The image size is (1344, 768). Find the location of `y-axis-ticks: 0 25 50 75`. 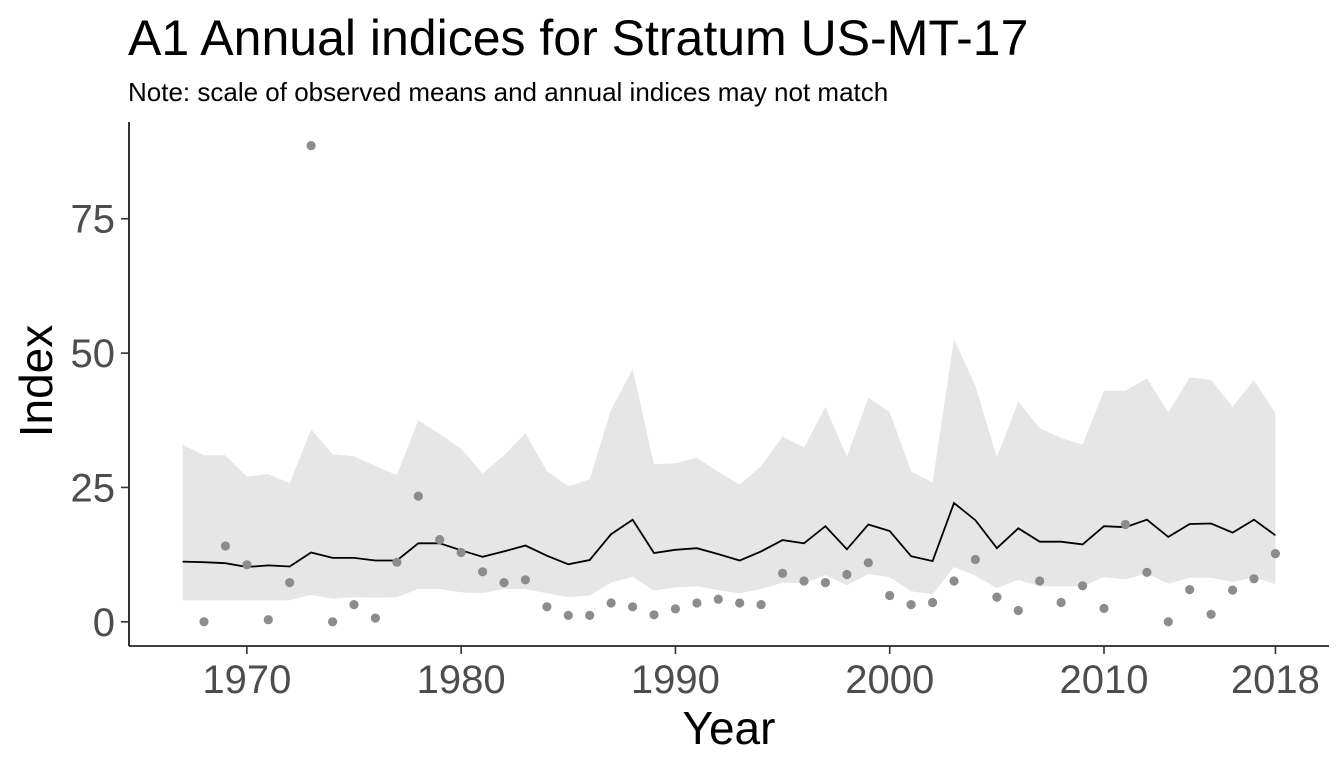

y-axis-ticks: 0 25 50 75 is located at coordinates (100, 421).